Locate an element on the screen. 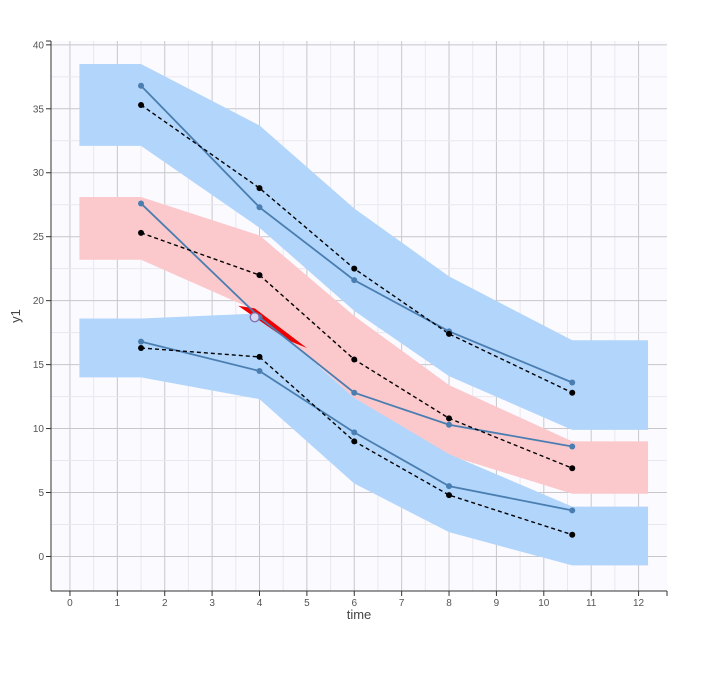 The width and height of the screenshot is (708, 679). x-tick-label: 7 is located at coordinates (402, 603).